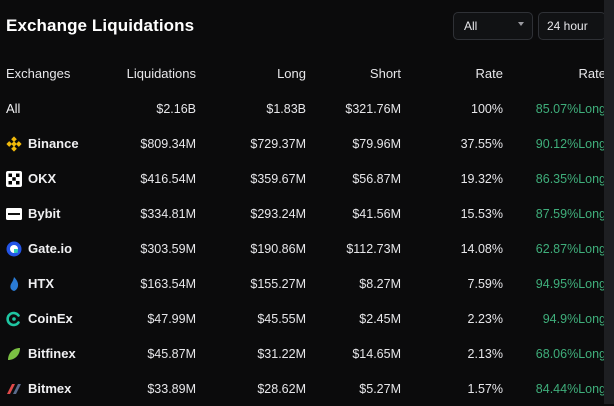  Describe the element at coordinates (291, 73) in the screenshot. I see `column-header-long: Long` at that location.